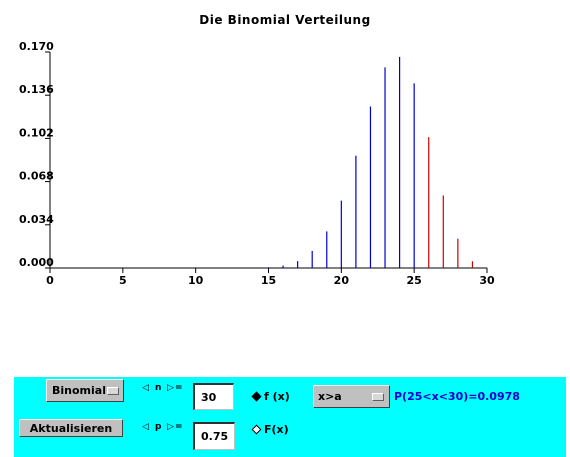 This screenshot has height=457, width=570. What do you see at coordinates (50, 280) in the screenshot?
I see `x-tick-label: 0` at bounding box center [50, 280].